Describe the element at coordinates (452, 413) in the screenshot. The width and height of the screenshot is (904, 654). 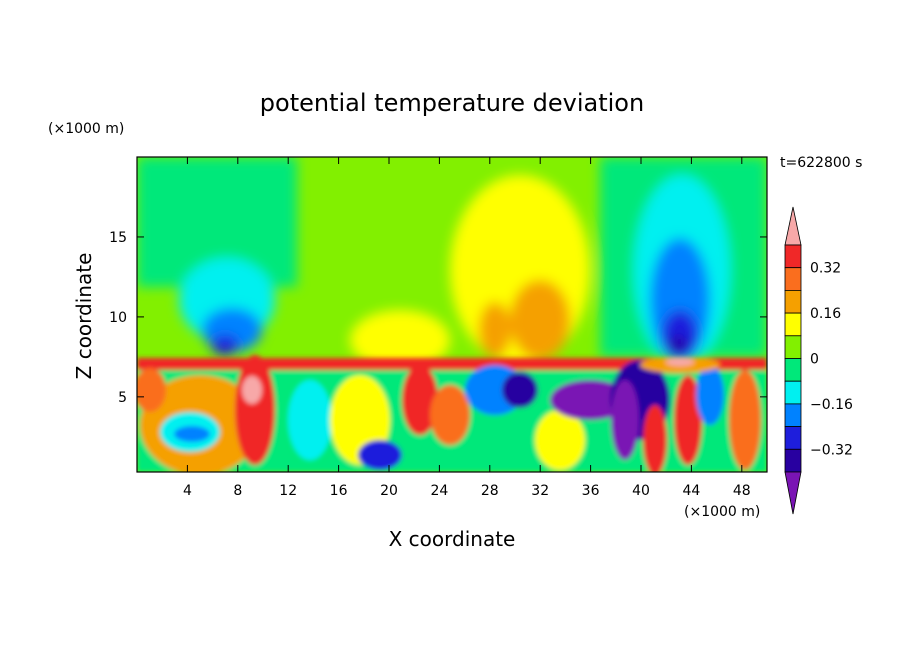
I see `lower-field` at that location.